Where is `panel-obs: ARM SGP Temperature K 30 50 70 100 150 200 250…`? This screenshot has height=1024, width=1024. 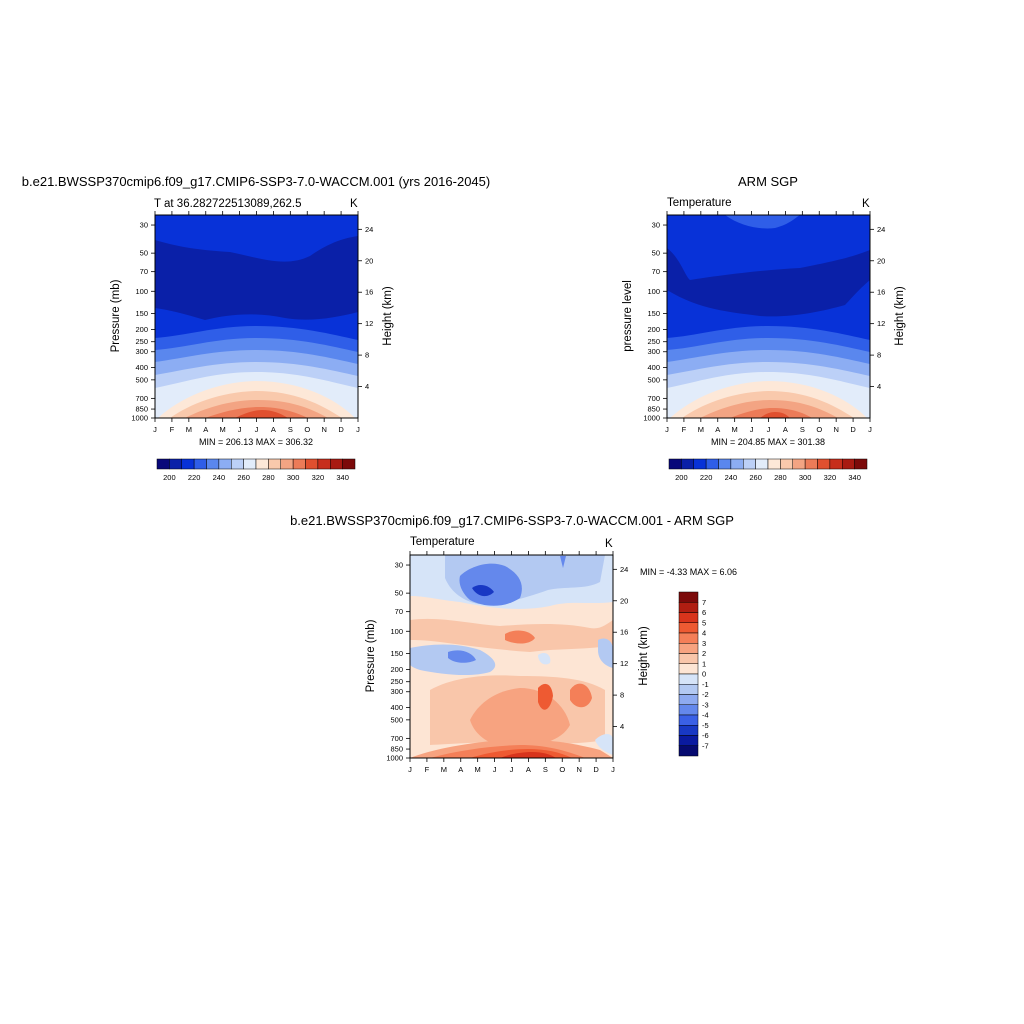 panel-obs: ARM SGP Temperature K 30 50 70 100 150 200 250… is located at coordinates (764, 328).